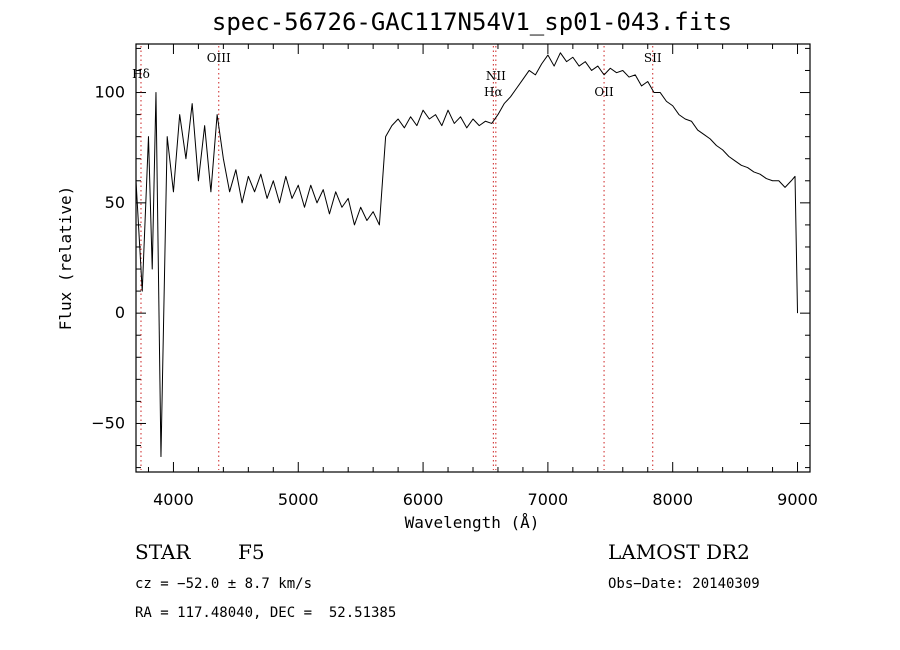  Describe the element at coordinates (604, 92) in the screenshot. I see `spectral-line-label: OII` at that location.